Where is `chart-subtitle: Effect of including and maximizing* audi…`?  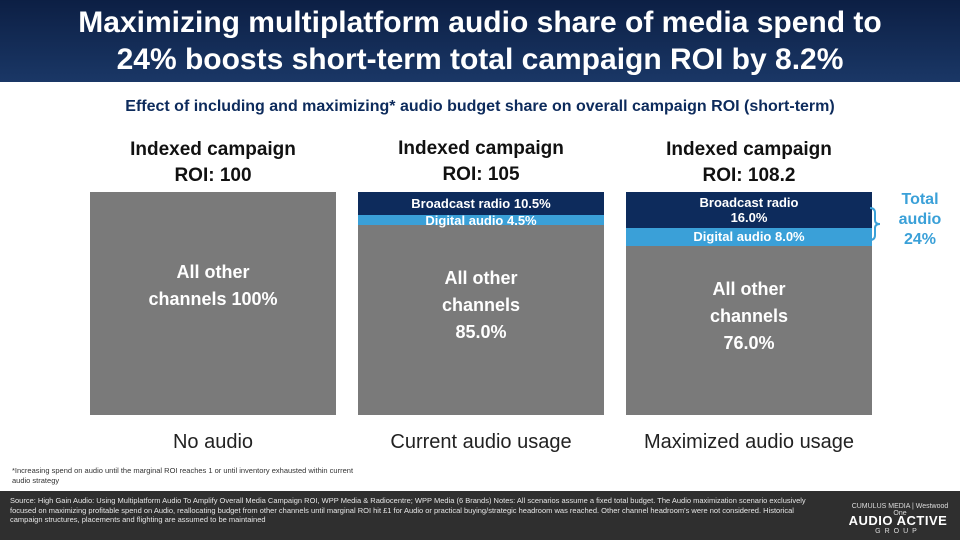
chart-subtitle: Effect of including and maximizing* audi… is located at coordinates (480, 106).